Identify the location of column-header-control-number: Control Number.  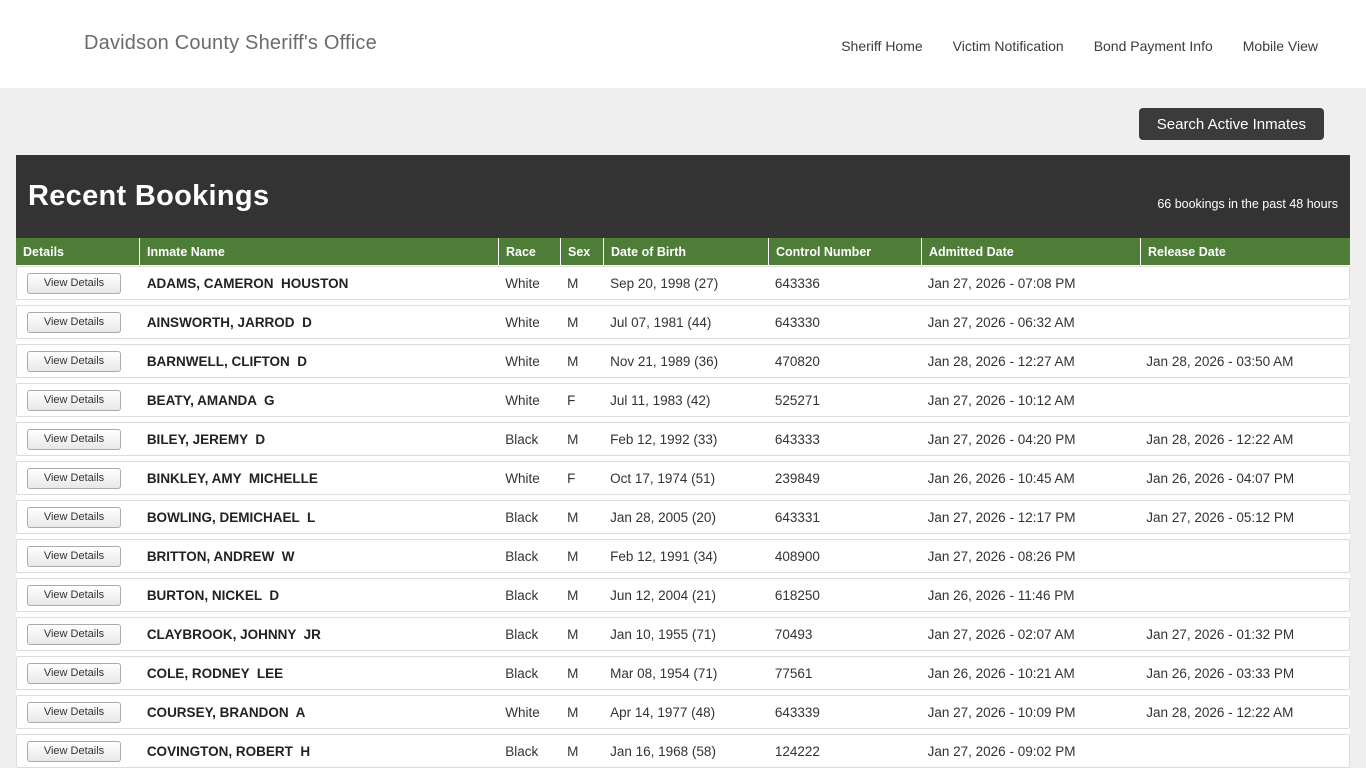
(844, 251).